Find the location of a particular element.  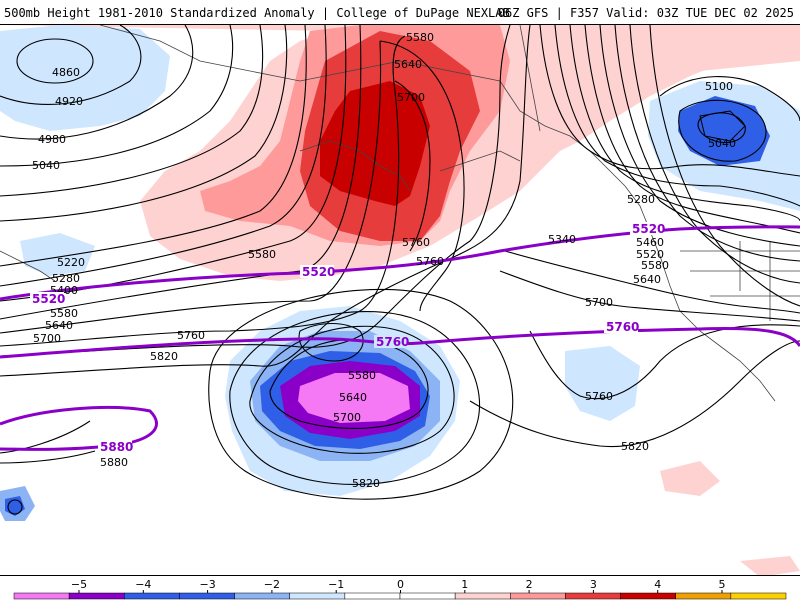

label-5580-center: 5580 is located at coordinates (262, 254).